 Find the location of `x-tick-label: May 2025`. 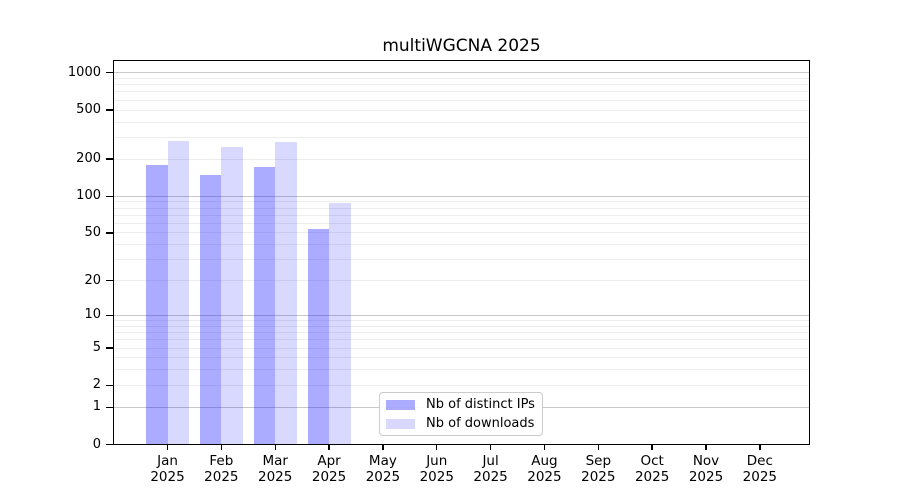

x-tick-label: May 2025 is located at coordinates (383, 469).